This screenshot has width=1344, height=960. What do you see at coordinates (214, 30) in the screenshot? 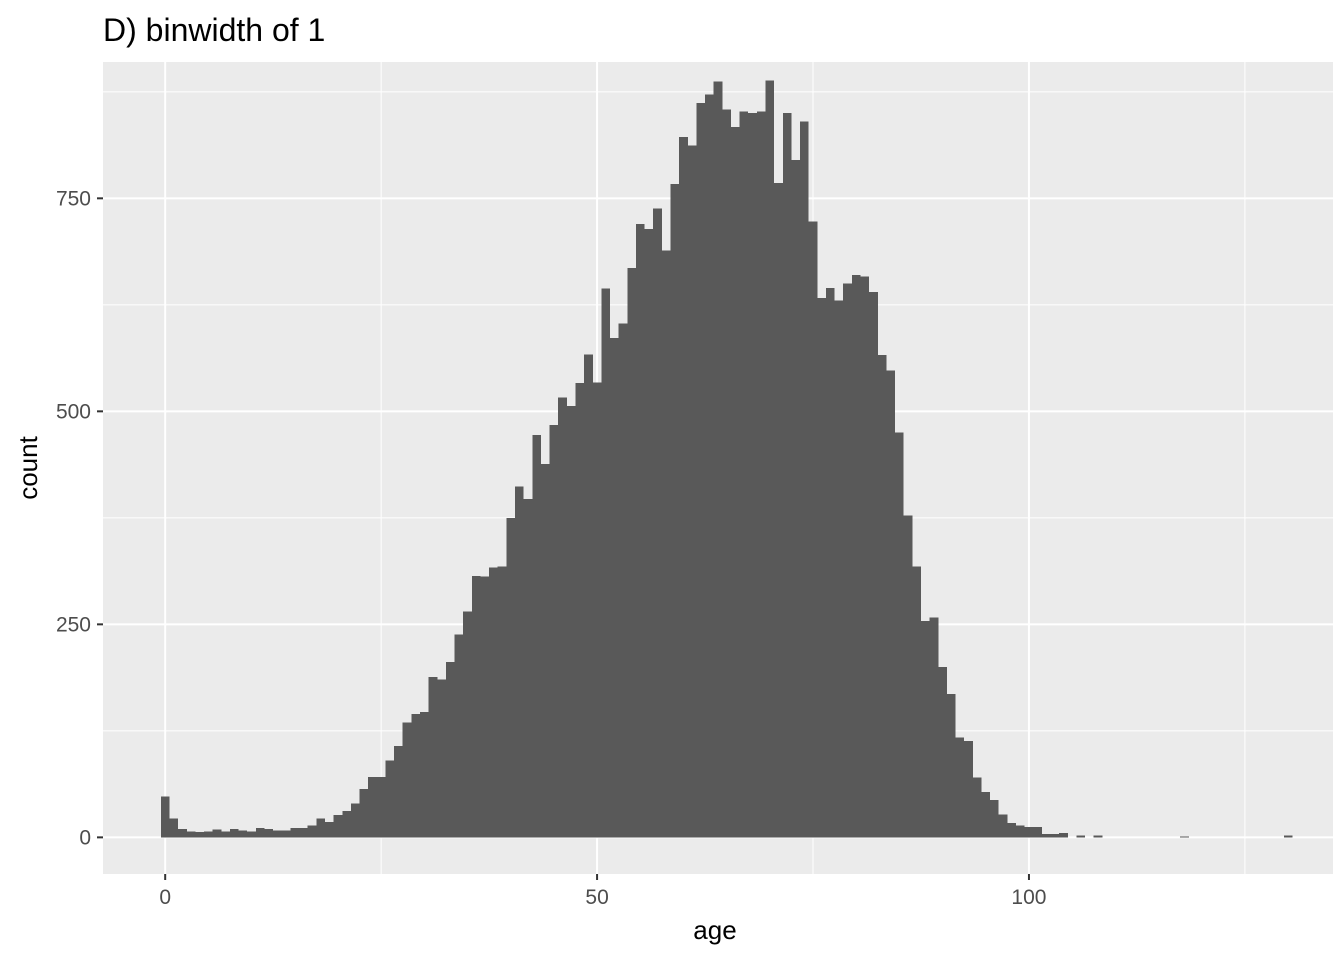
I see `chart-title: D) binwidth of 1` at bounding box center [214, 30].